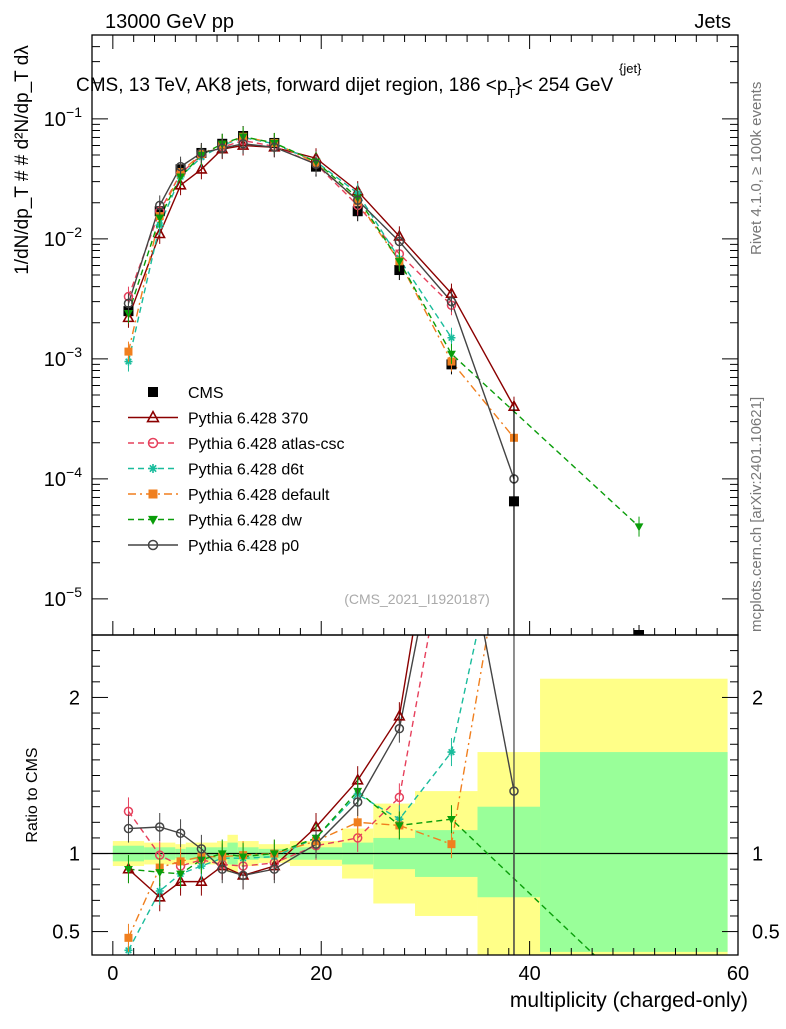 The height and width of the screenshot is (1029, 786). What do you see at coordinates (112, 974) in the screenshot?
I see `x-tick-label: 0` at bounding box center [112, 974].